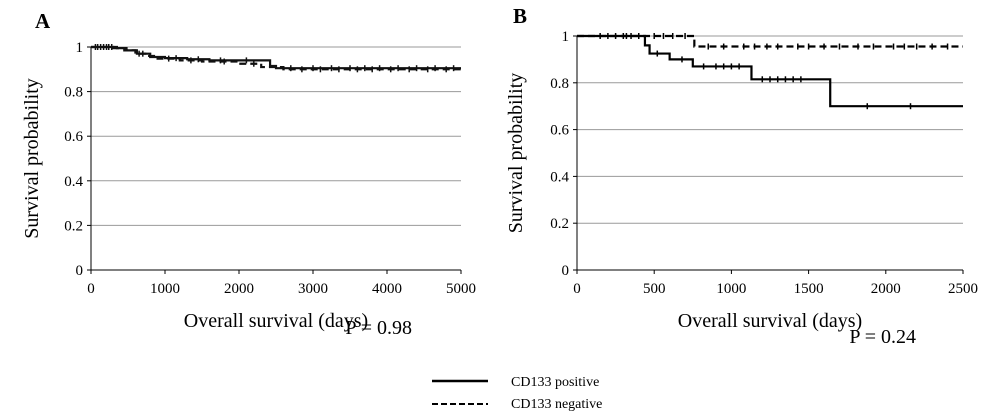 This screenshot has width=998, height=412. Describe the element at coordinates (654, 289) in the screenshot. I see `x-tick-label: 500` at that location.